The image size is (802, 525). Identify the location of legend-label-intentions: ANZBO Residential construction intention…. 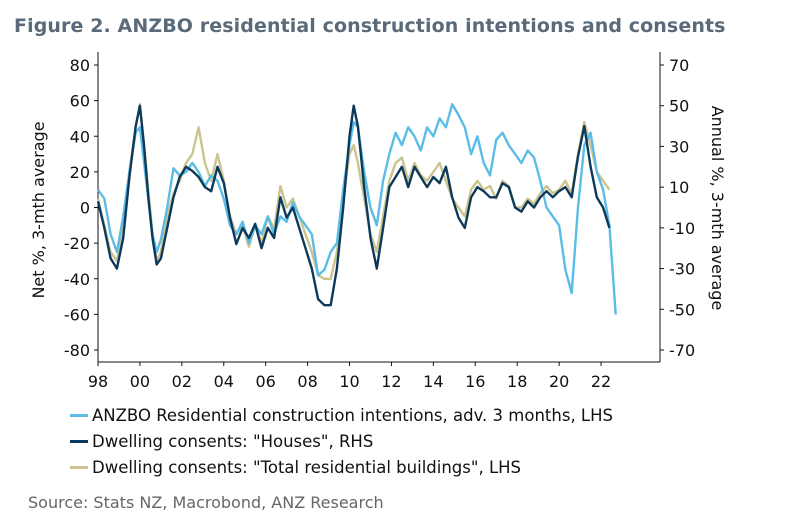
(353, 415).